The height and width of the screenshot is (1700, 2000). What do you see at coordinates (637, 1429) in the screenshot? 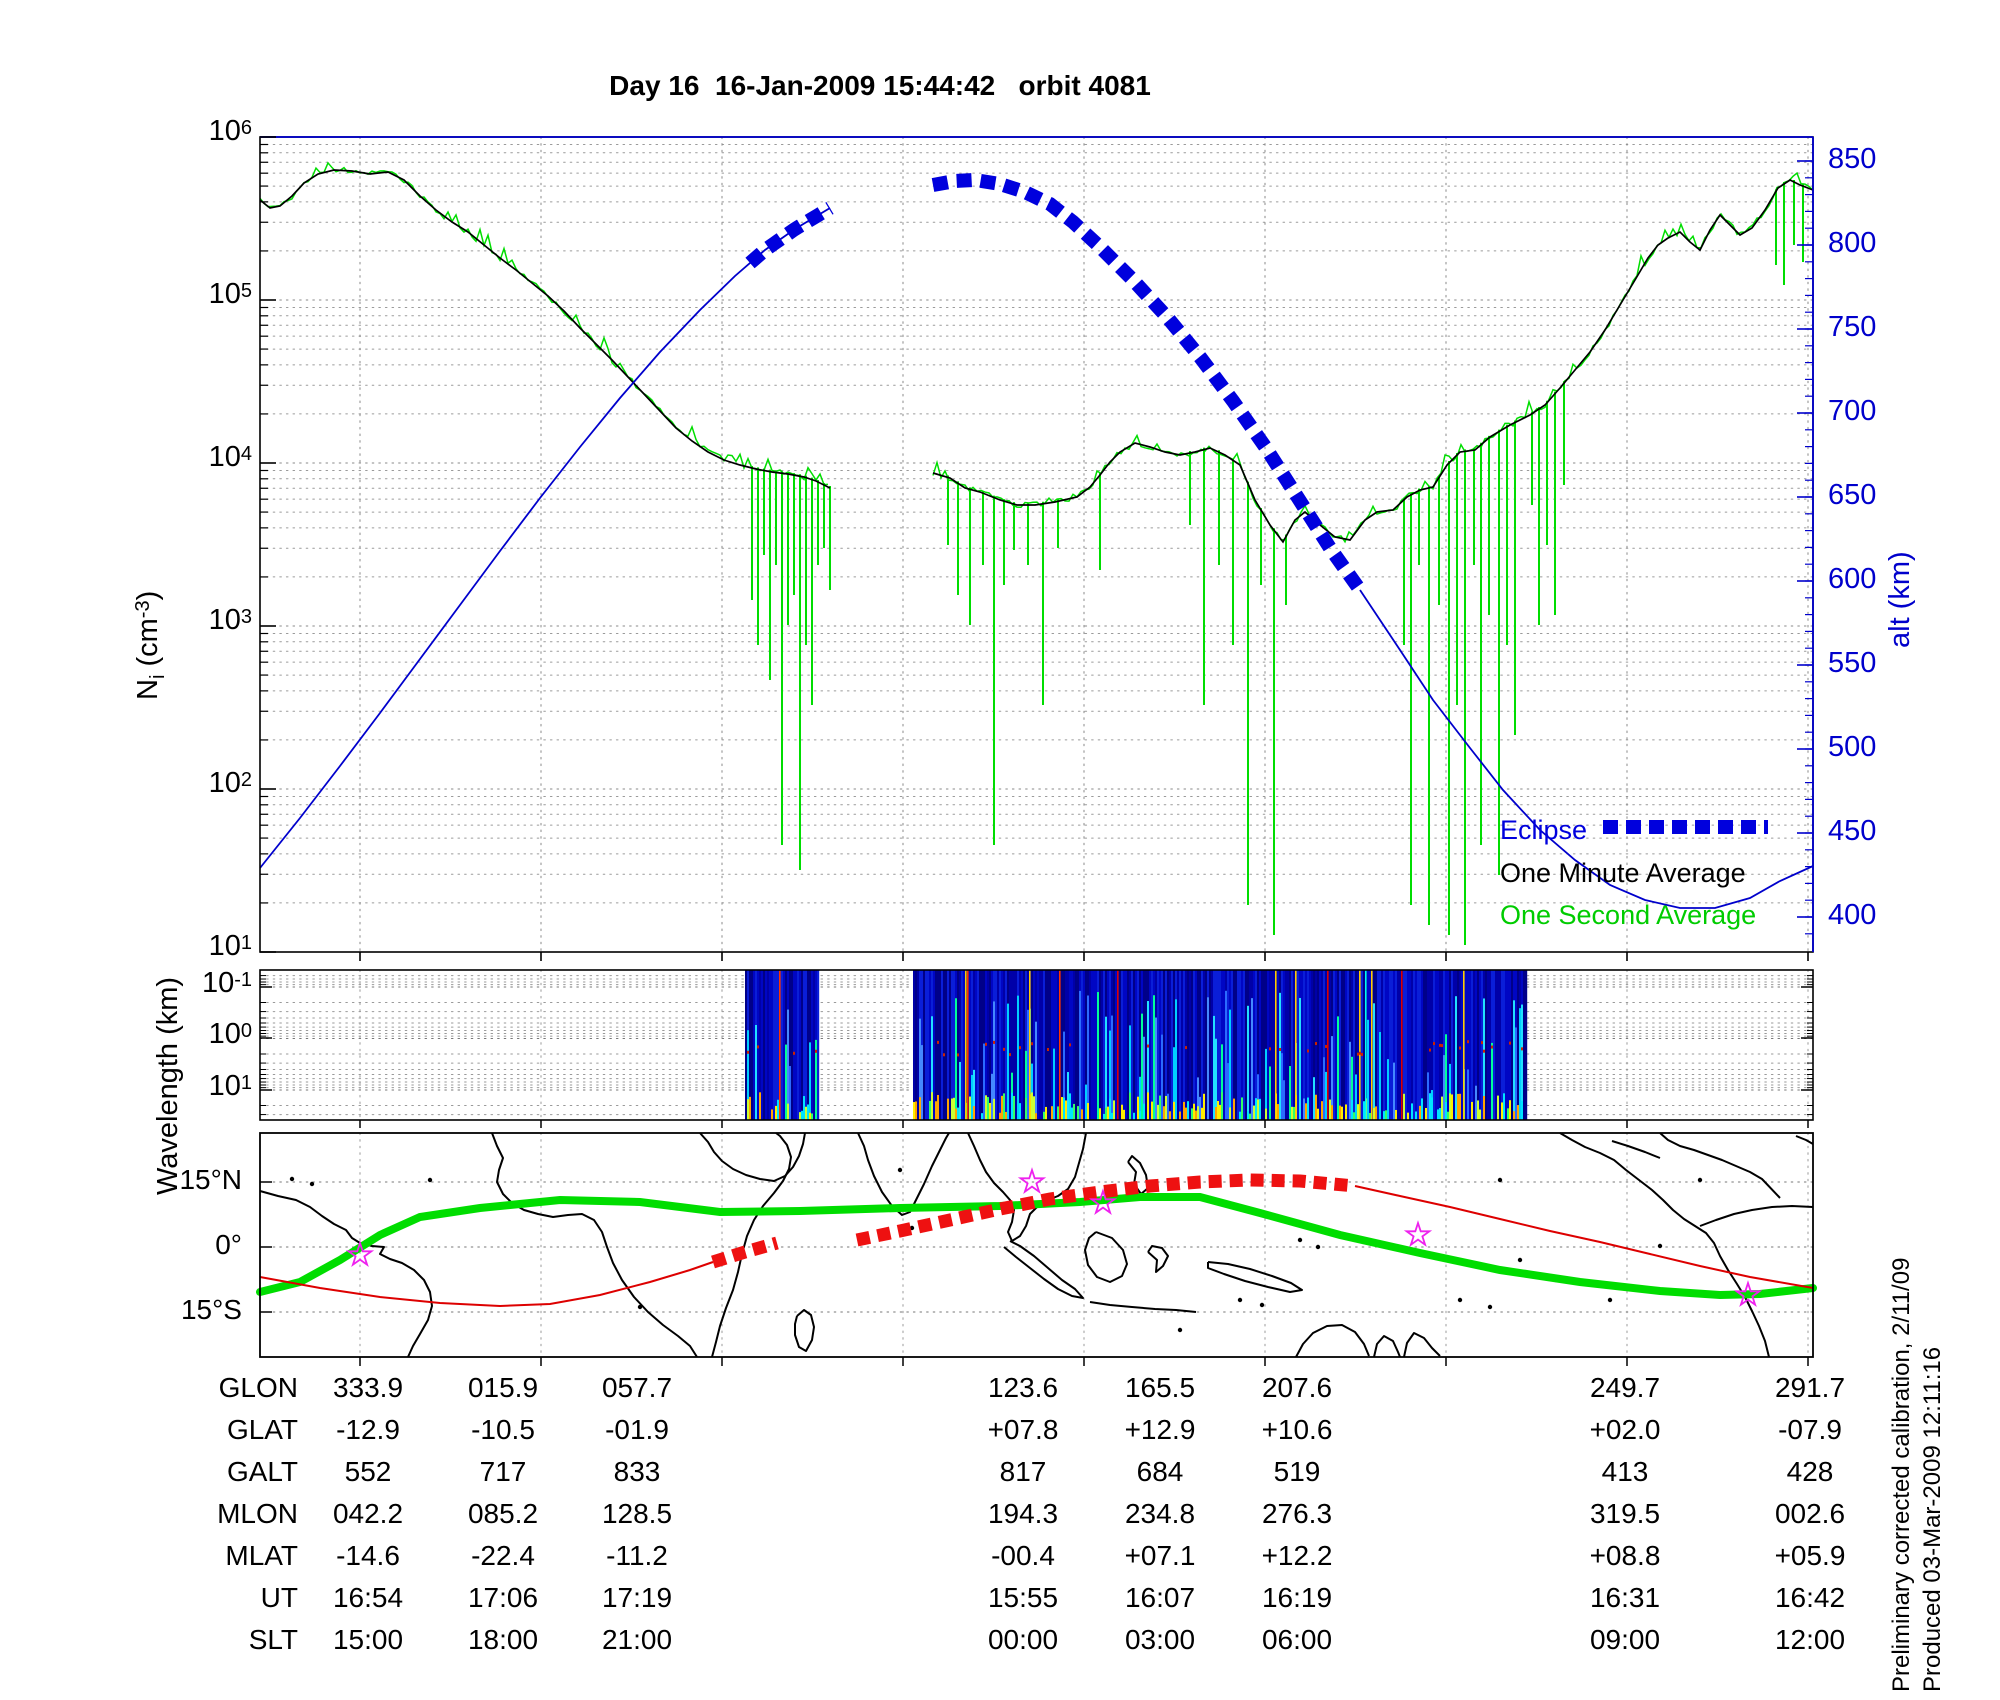
I see `table-cell-GLAT-2: -01.9` at bounding box center [637, 1429].